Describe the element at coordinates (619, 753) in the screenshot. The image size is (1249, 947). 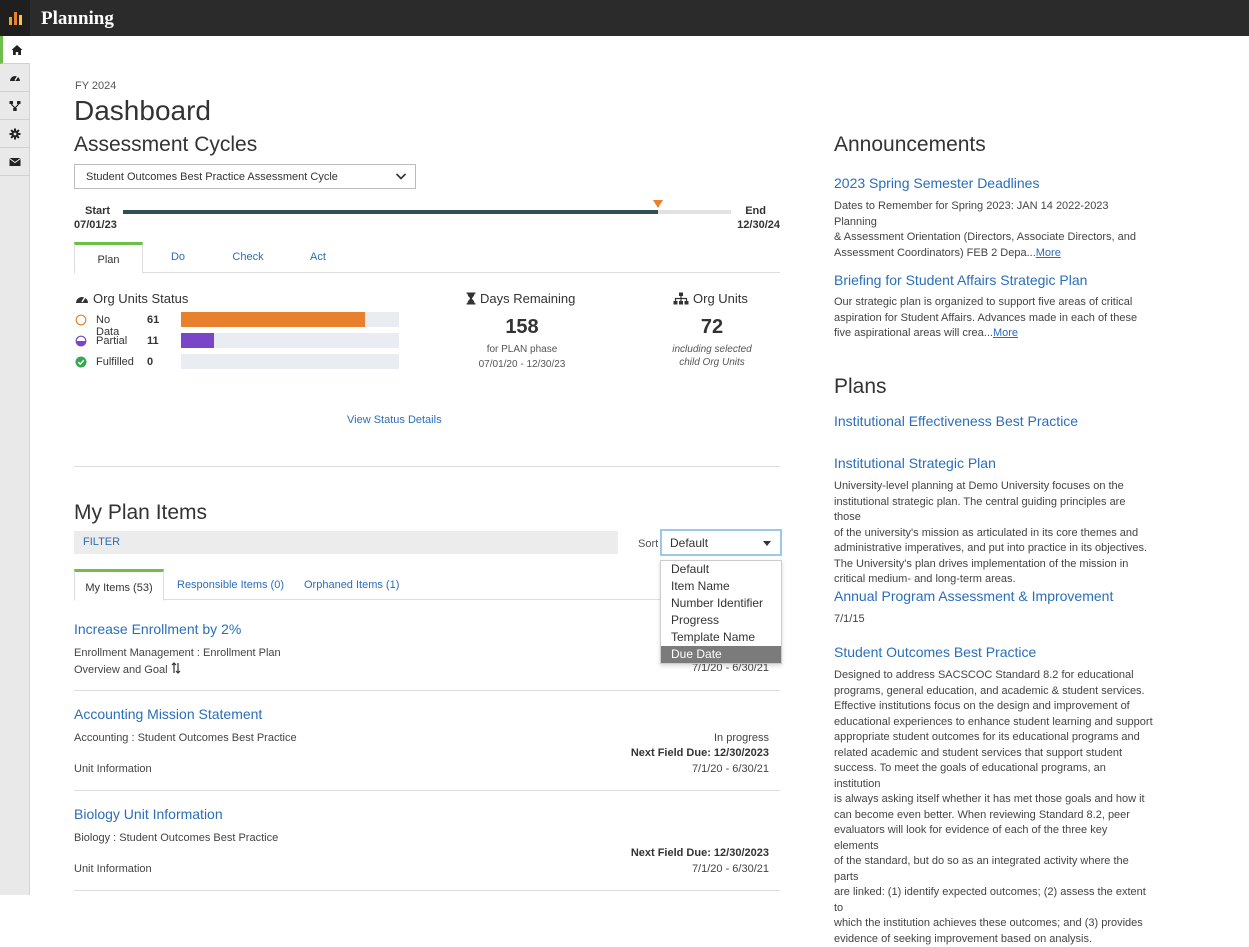
I see `plan-item-next-due: Next Field Due: 12/30/2023` at that location.